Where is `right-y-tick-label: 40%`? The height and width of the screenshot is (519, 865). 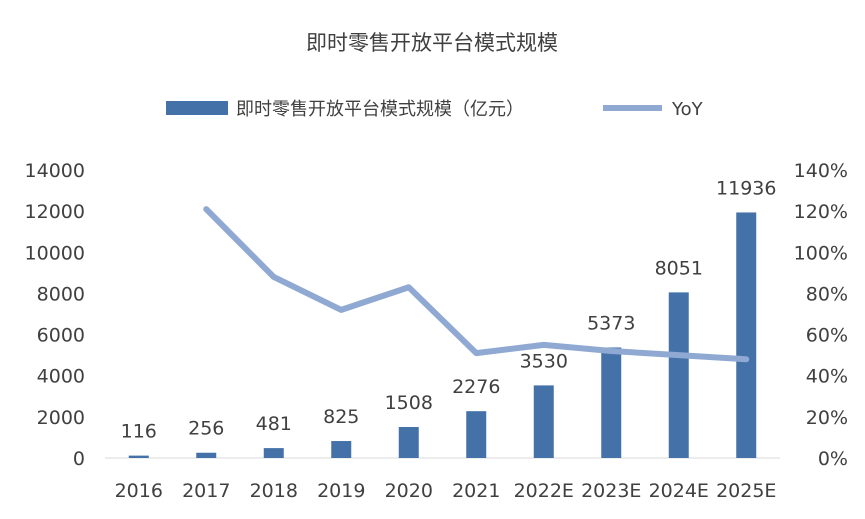 right-y-tick-label: 40% is located at coordinates (827, 377).